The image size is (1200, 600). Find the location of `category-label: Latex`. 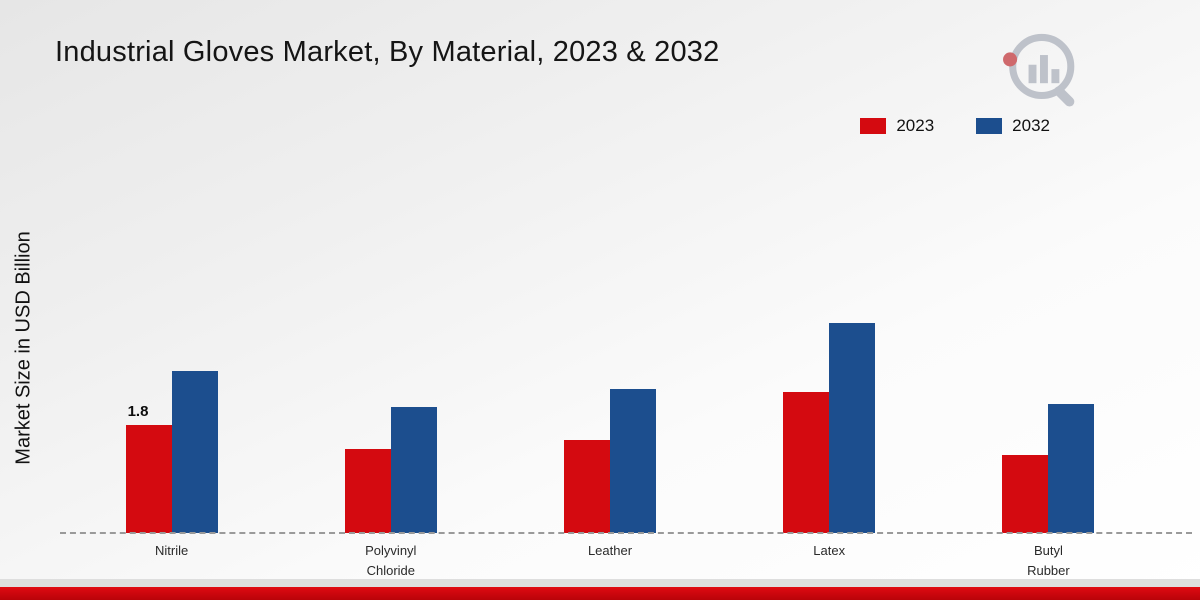

category-label: Latex is located at coordinates (829, 550).